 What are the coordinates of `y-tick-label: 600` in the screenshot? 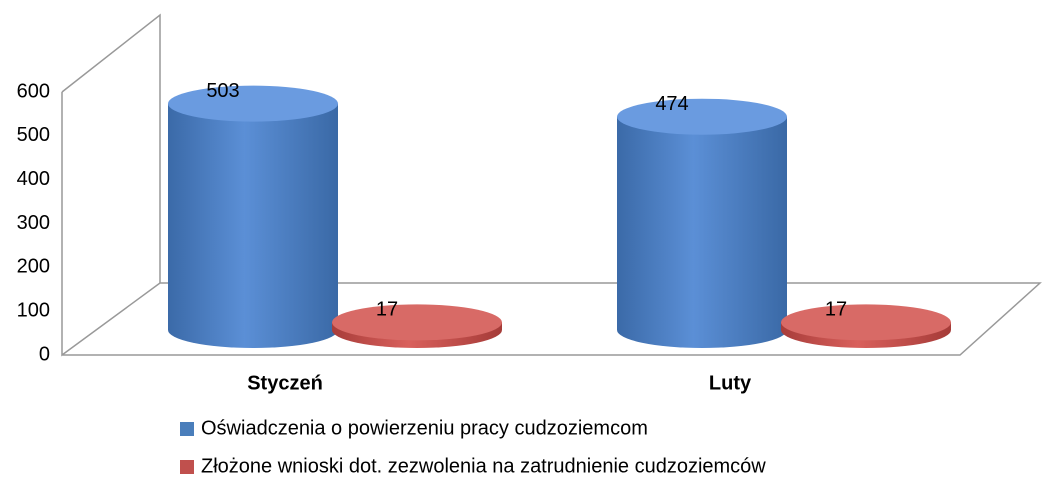 It's located at (33, 91).